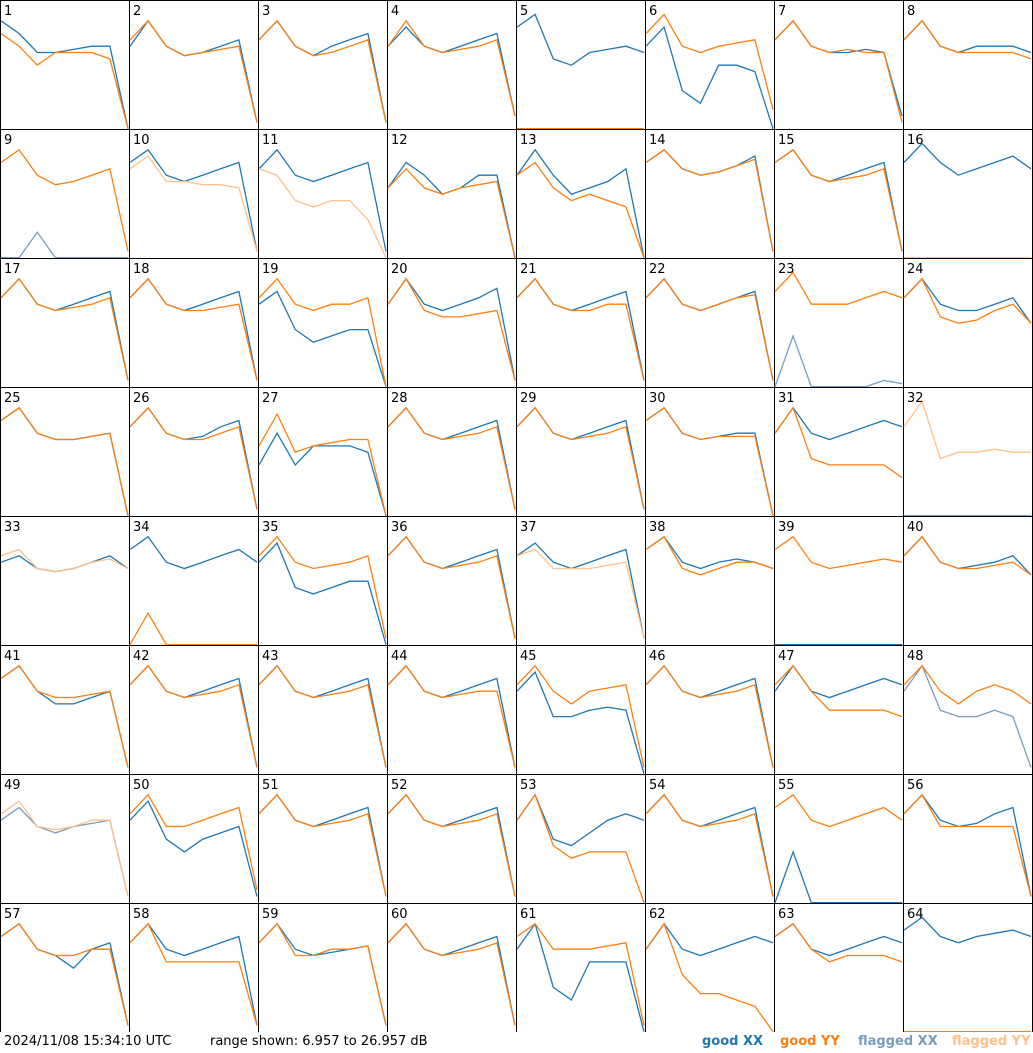 Image resolution: width=1033 pixels, height=1053 pixels. What do you see at coordinates (141, 785) in the screenshot?
I see `panel-label: 50` at bounding box center [141, 785].